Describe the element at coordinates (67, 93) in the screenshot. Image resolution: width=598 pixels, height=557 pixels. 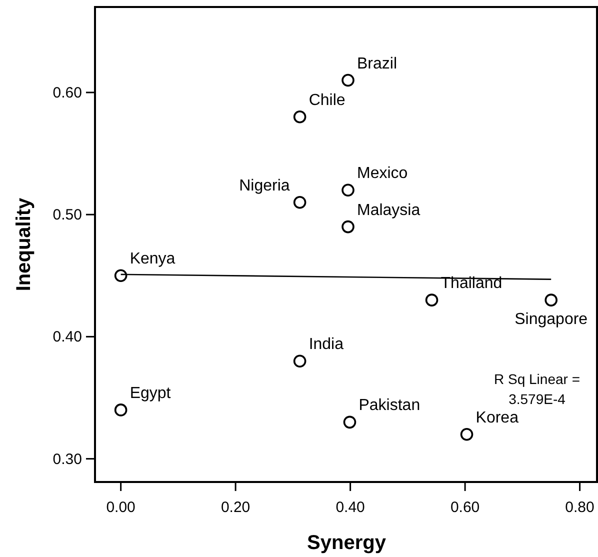
I see `y-tick-label: 0.60` at that location.